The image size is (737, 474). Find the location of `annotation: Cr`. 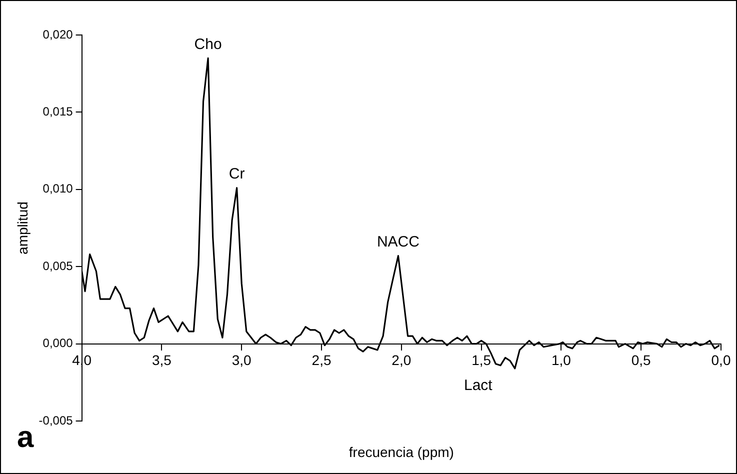

annotation: Cr is located at coordinates (236, 173).